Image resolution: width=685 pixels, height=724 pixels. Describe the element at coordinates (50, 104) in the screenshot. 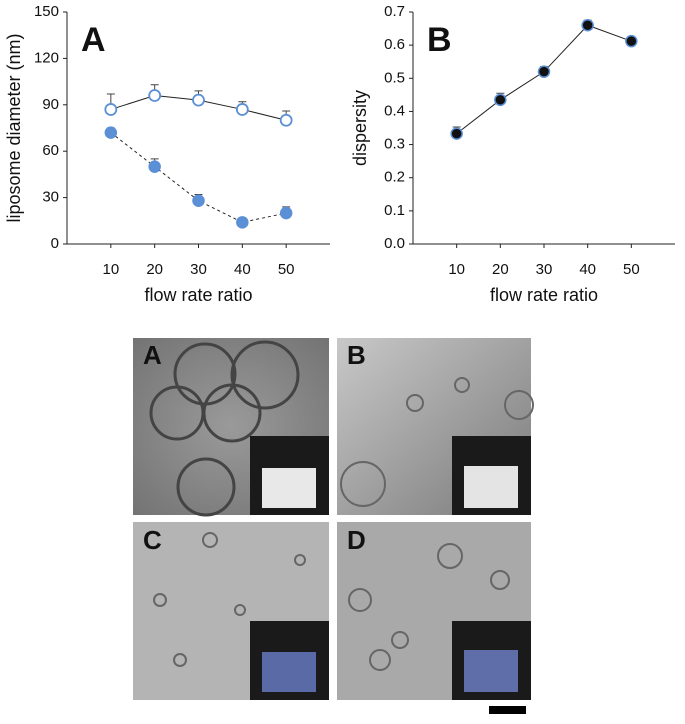

I see `y-tick-label: 90` at that location.